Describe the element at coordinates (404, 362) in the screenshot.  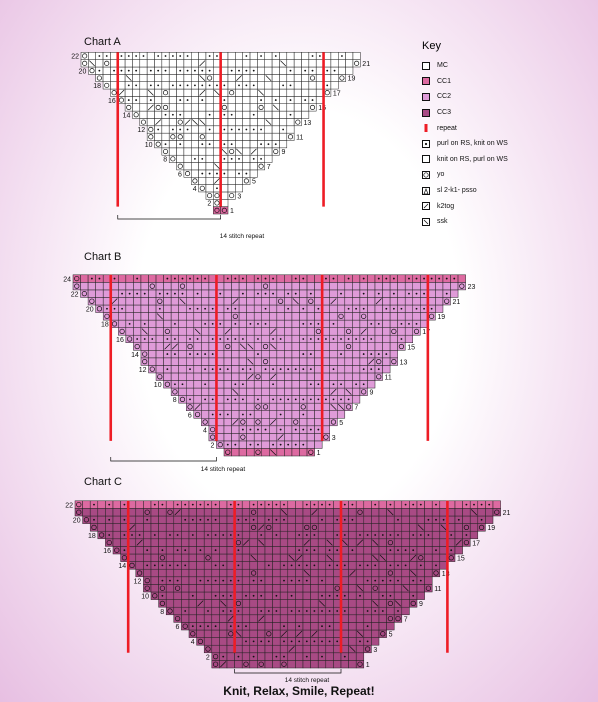
I see `row-number: 13` at that location.